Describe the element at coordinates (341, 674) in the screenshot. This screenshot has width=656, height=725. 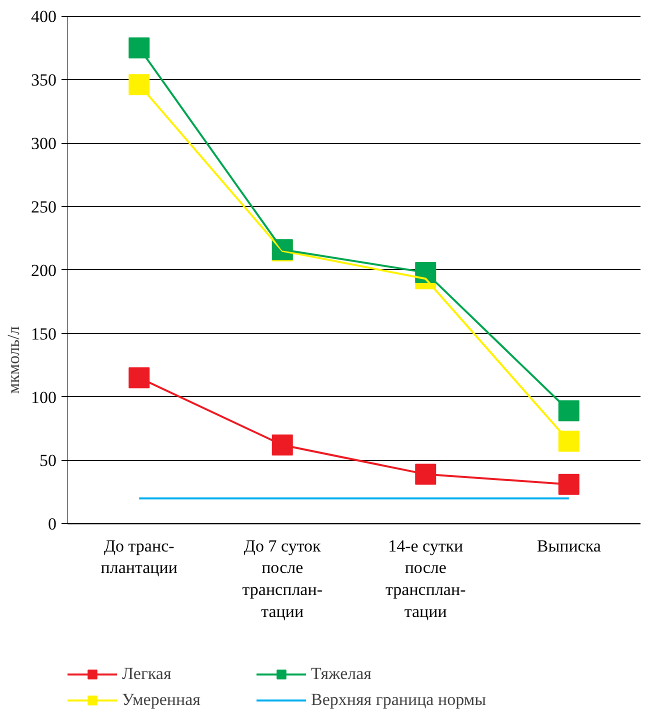
I see `legend-label: Тяжелая` at that location.